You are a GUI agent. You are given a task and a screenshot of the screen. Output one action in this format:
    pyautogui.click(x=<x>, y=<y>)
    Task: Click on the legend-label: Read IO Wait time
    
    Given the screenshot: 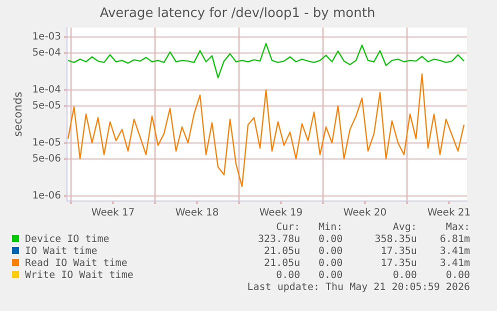 What is the action you would take?
    pyautogui.click(x=76, y=264)
    